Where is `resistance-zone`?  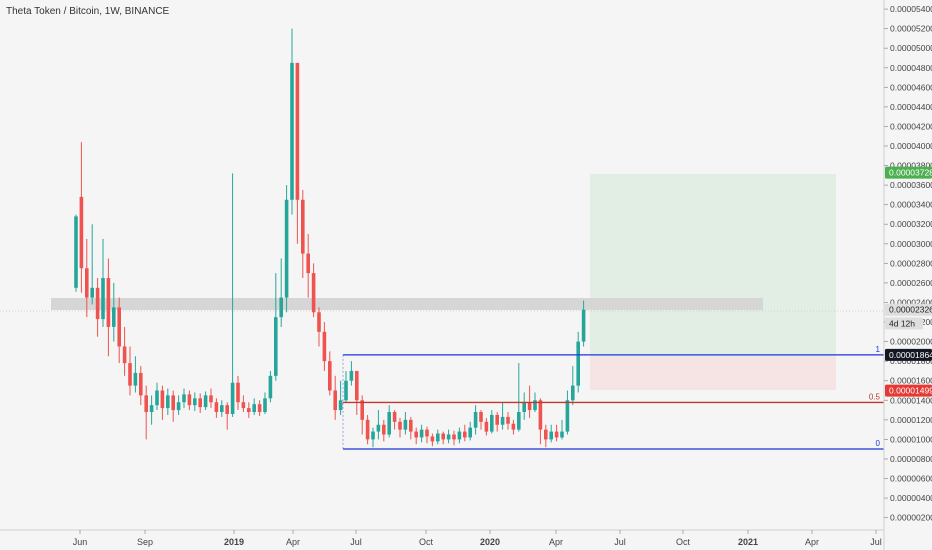
resistance-zone is located at coordinates (407, 304).